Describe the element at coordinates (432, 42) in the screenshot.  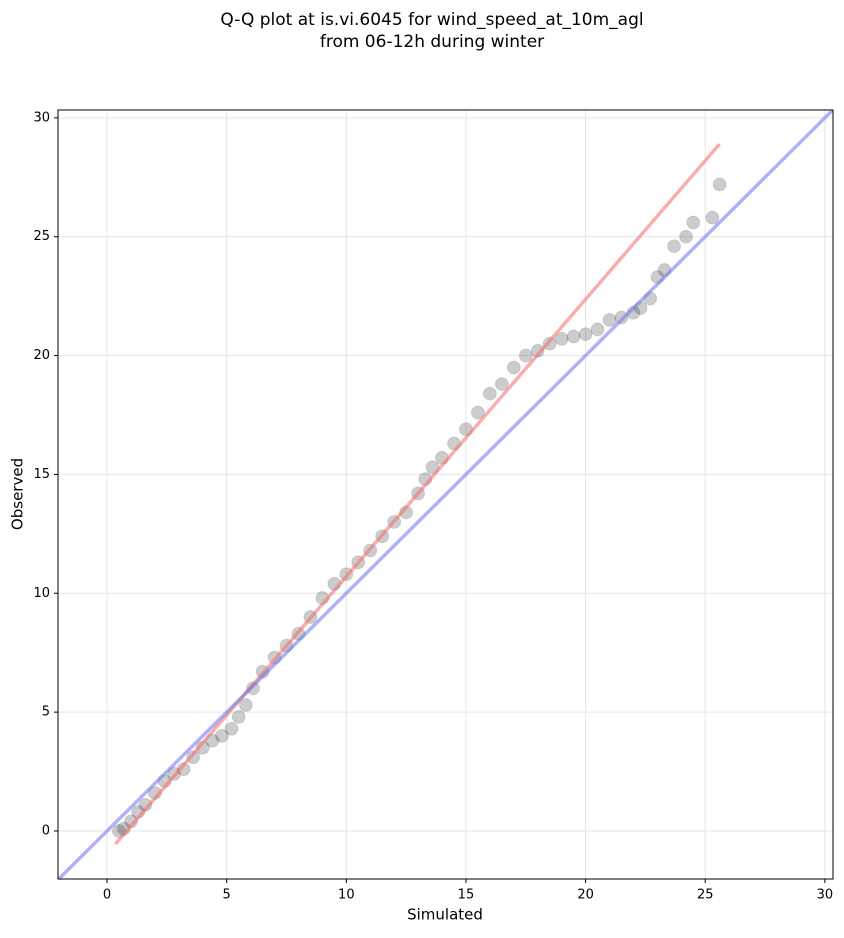
I see `chart-title: from 06-12h during winter` at that location.